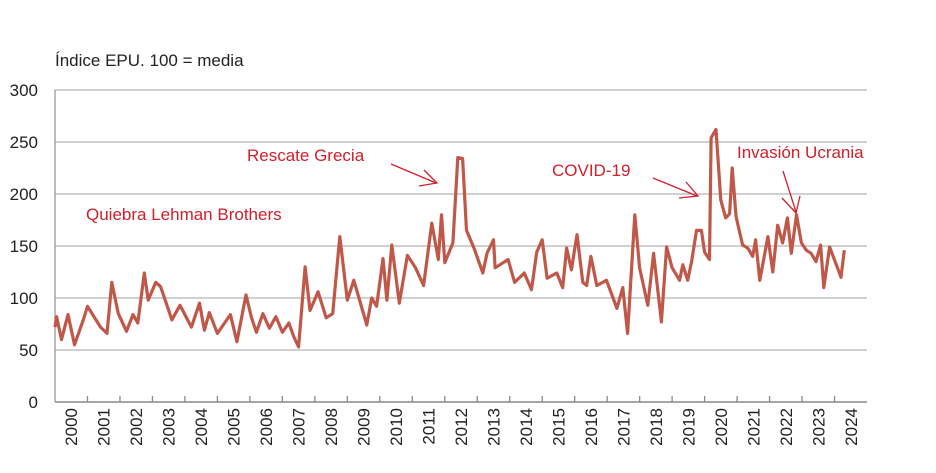  What do you see at coordinates (24, 90) in the screenshot?
I see `y-tick-label: 300` at bounding box center [24, 90].